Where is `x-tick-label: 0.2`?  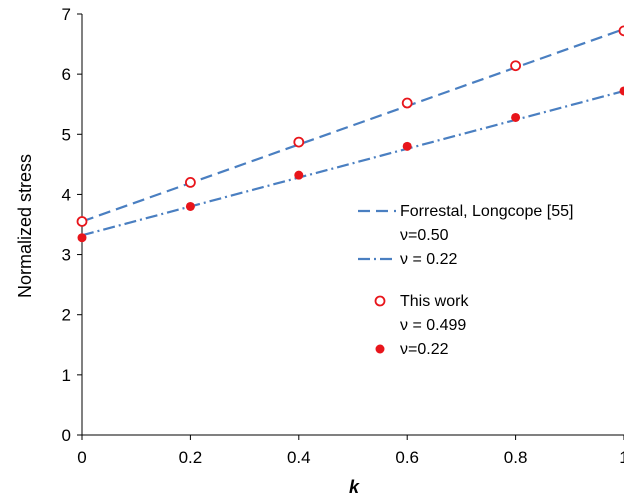
x-tick-label: 0.2 is located at coordinates (191, 457).